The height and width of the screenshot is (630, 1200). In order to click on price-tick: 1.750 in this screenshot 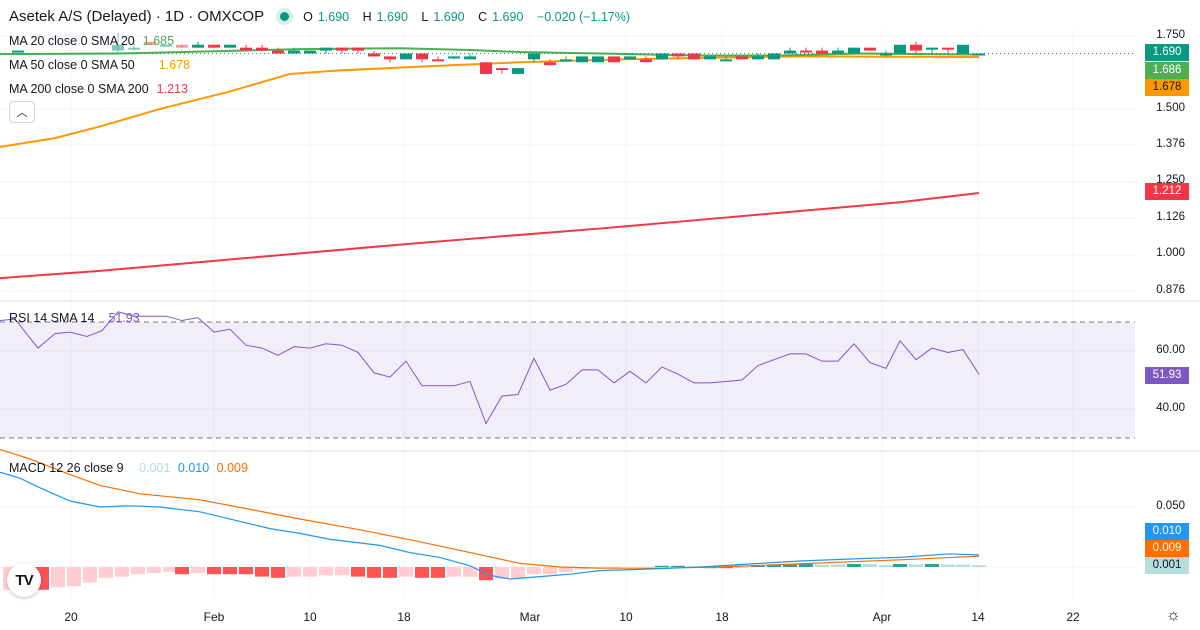, I will do `click(1170, 35)`.